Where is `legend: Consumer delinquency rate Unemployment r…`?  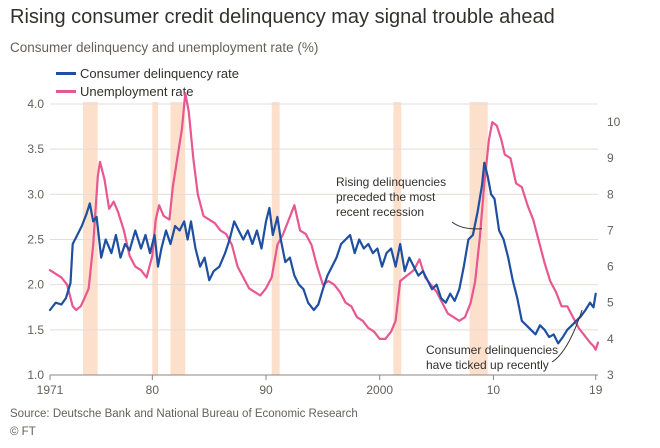
legend: Consumer delinquency rate Unemployment r… is located at coordinates (147, 82).